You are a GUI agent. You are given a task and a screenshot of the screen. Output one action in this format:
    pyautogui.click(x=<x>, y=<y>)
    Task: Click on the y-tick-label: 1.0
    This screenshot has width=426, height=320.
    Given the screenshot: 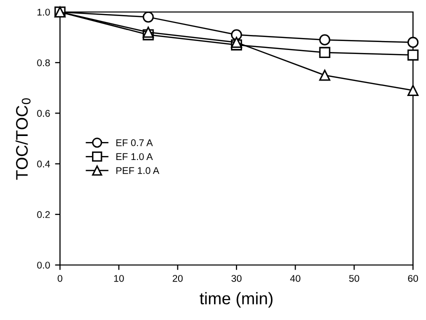 What is the action you would take?
    pyautogui.click(x=44, y=12)
    